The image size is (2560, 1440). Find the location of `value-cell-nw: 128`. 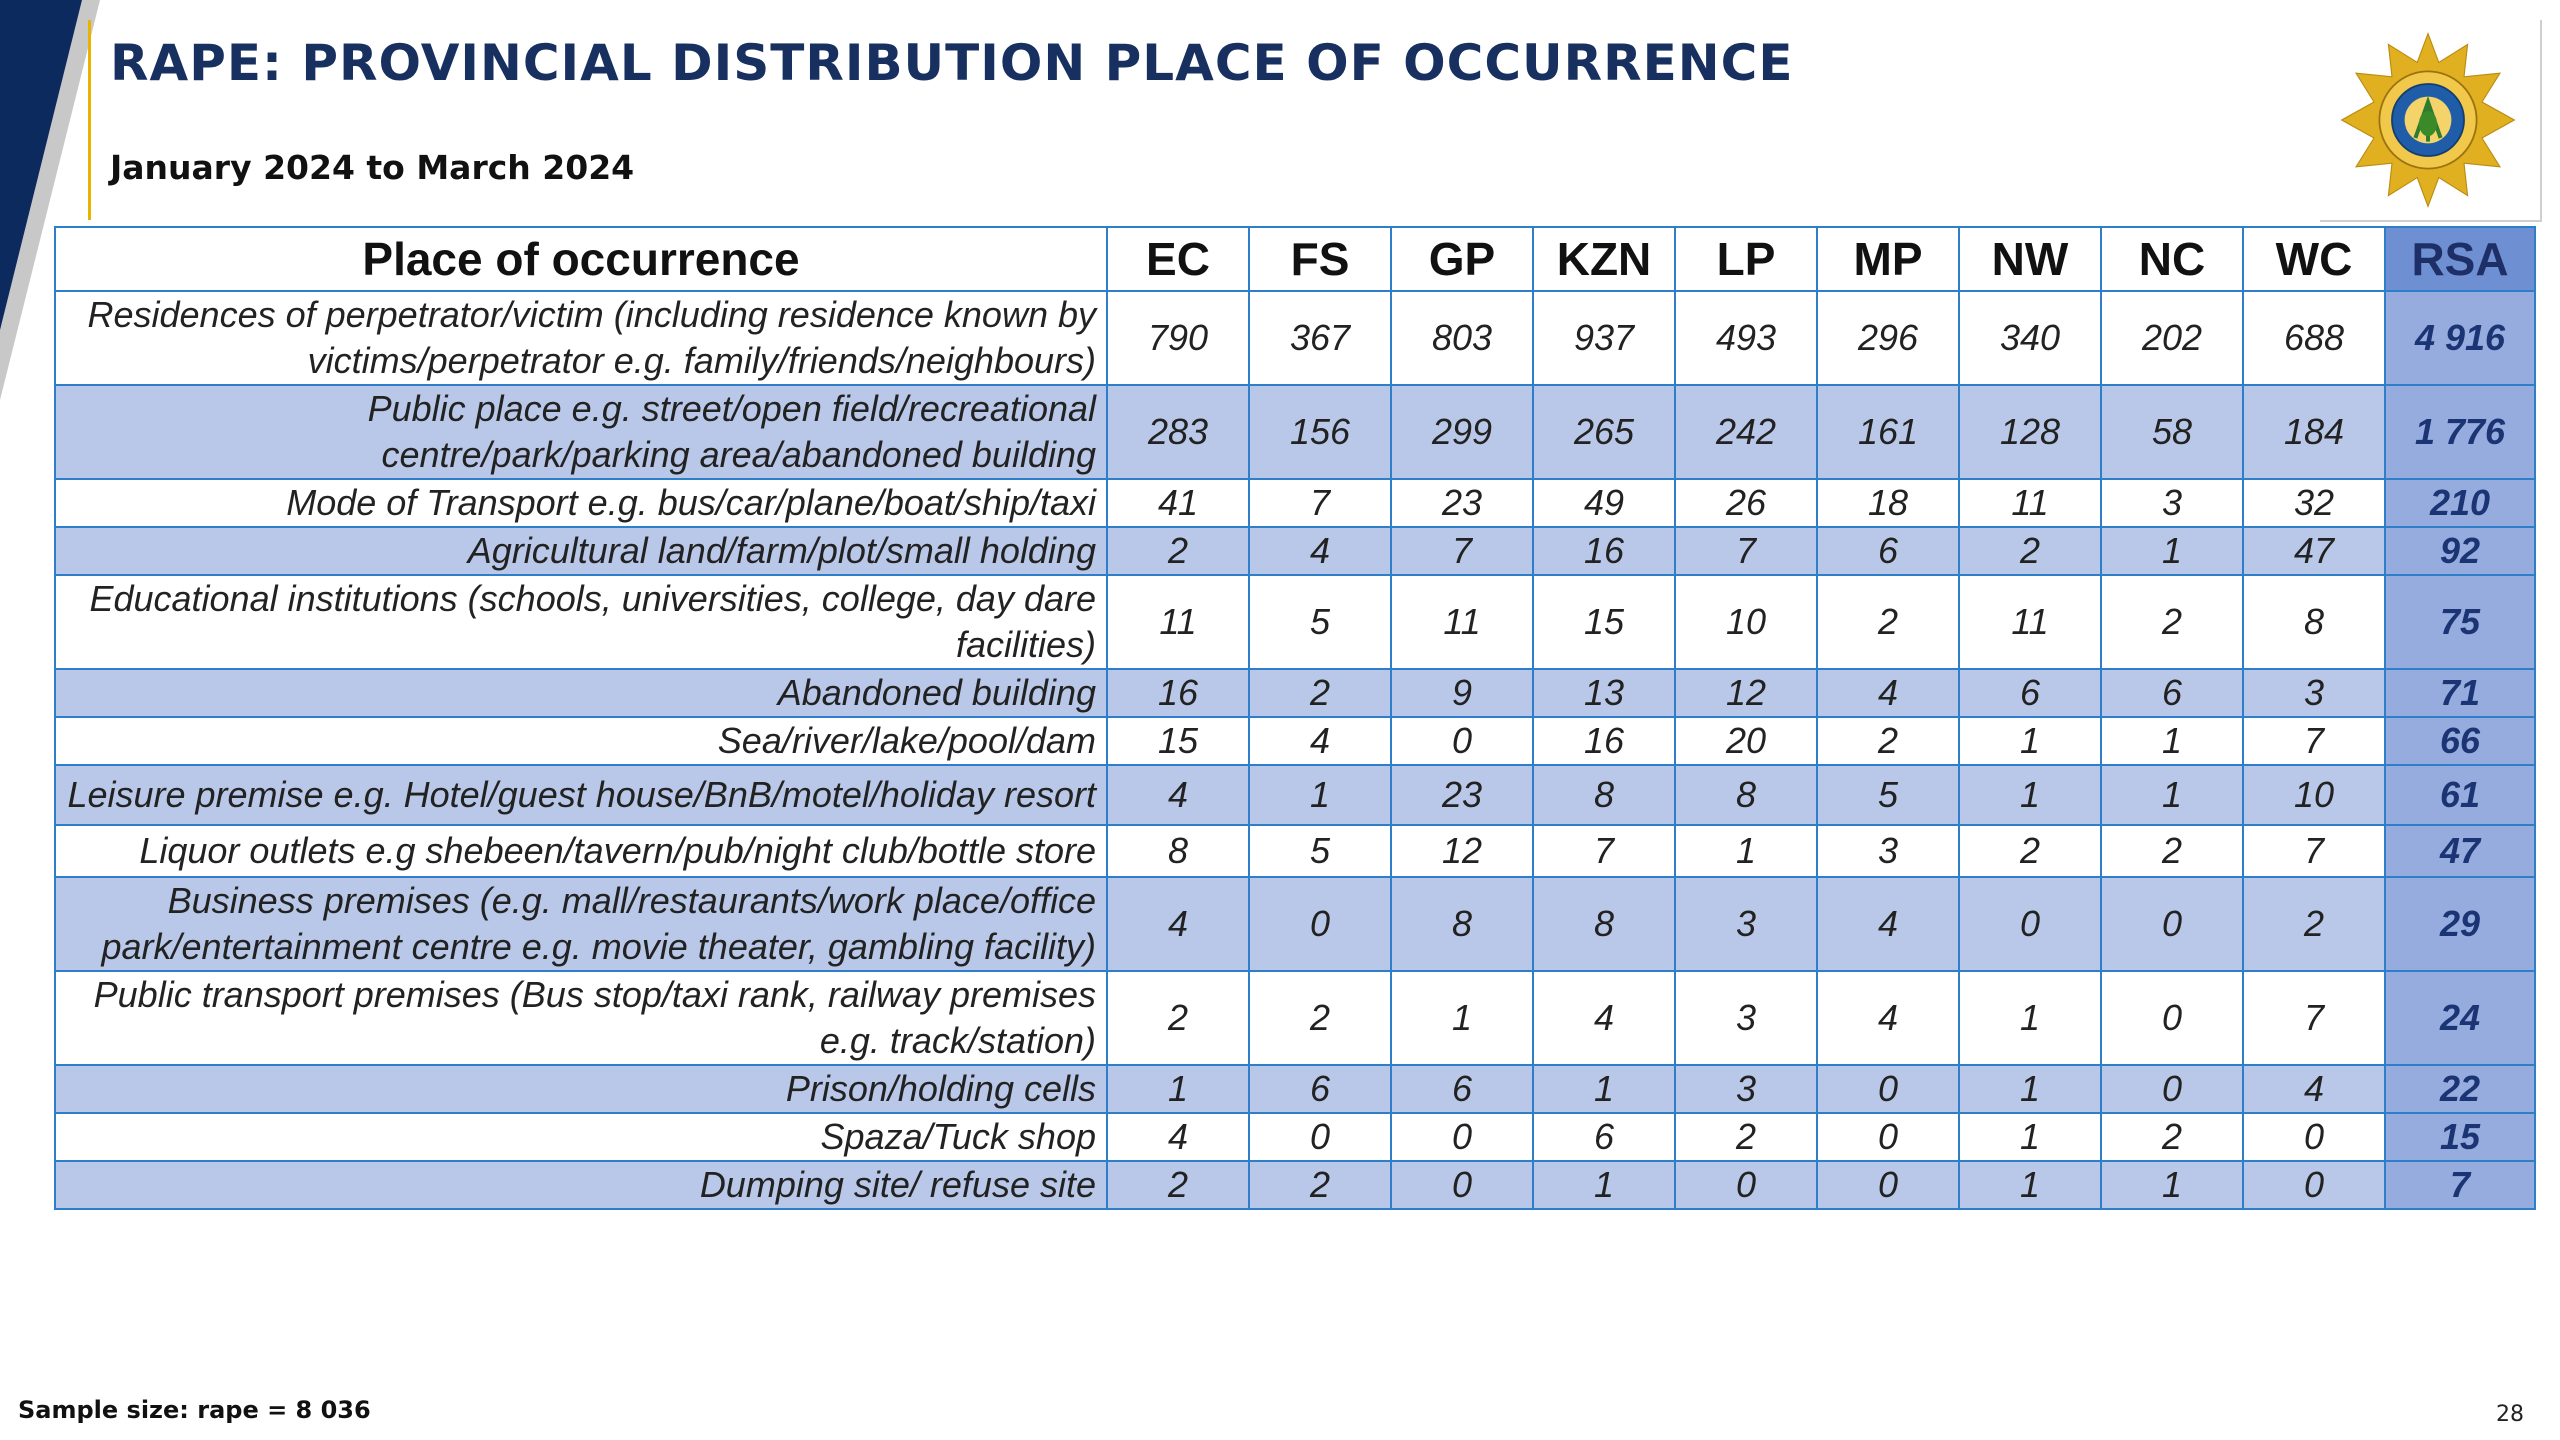

value-cell-nw: 128 is located at coordinates (2030, 432).